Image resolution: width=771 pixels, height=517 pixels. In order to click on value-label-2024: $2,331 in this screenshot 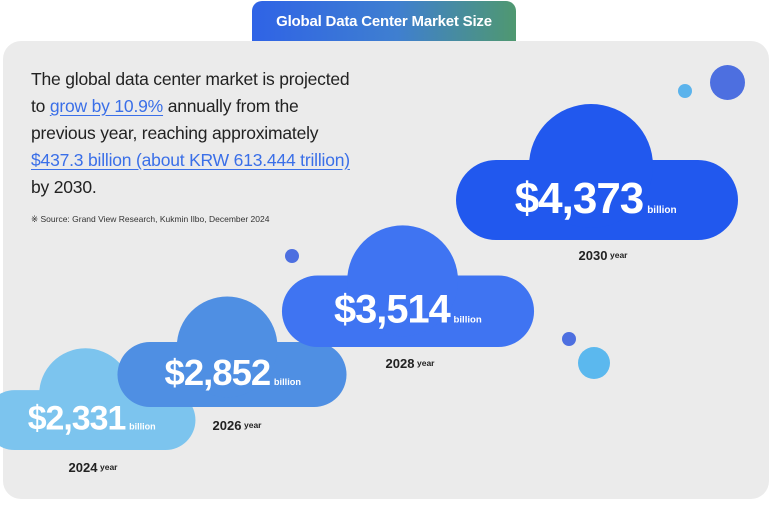, I will do `click(77, 419)`.